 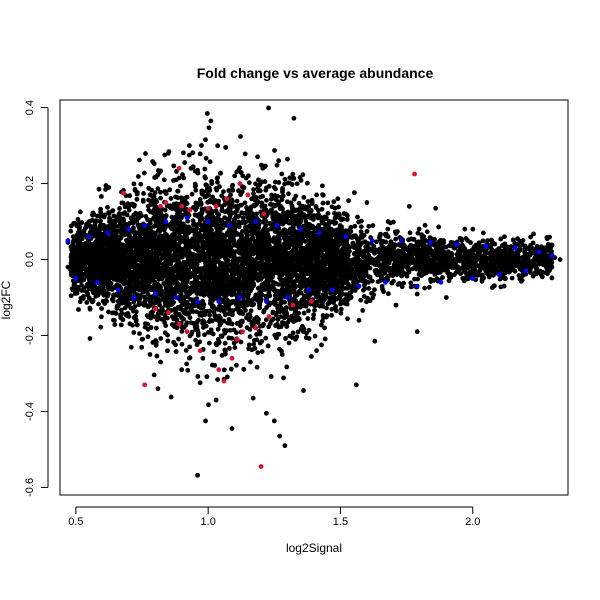 I want to click on y-axis-label: log2FC, so click(x=6, y=299).